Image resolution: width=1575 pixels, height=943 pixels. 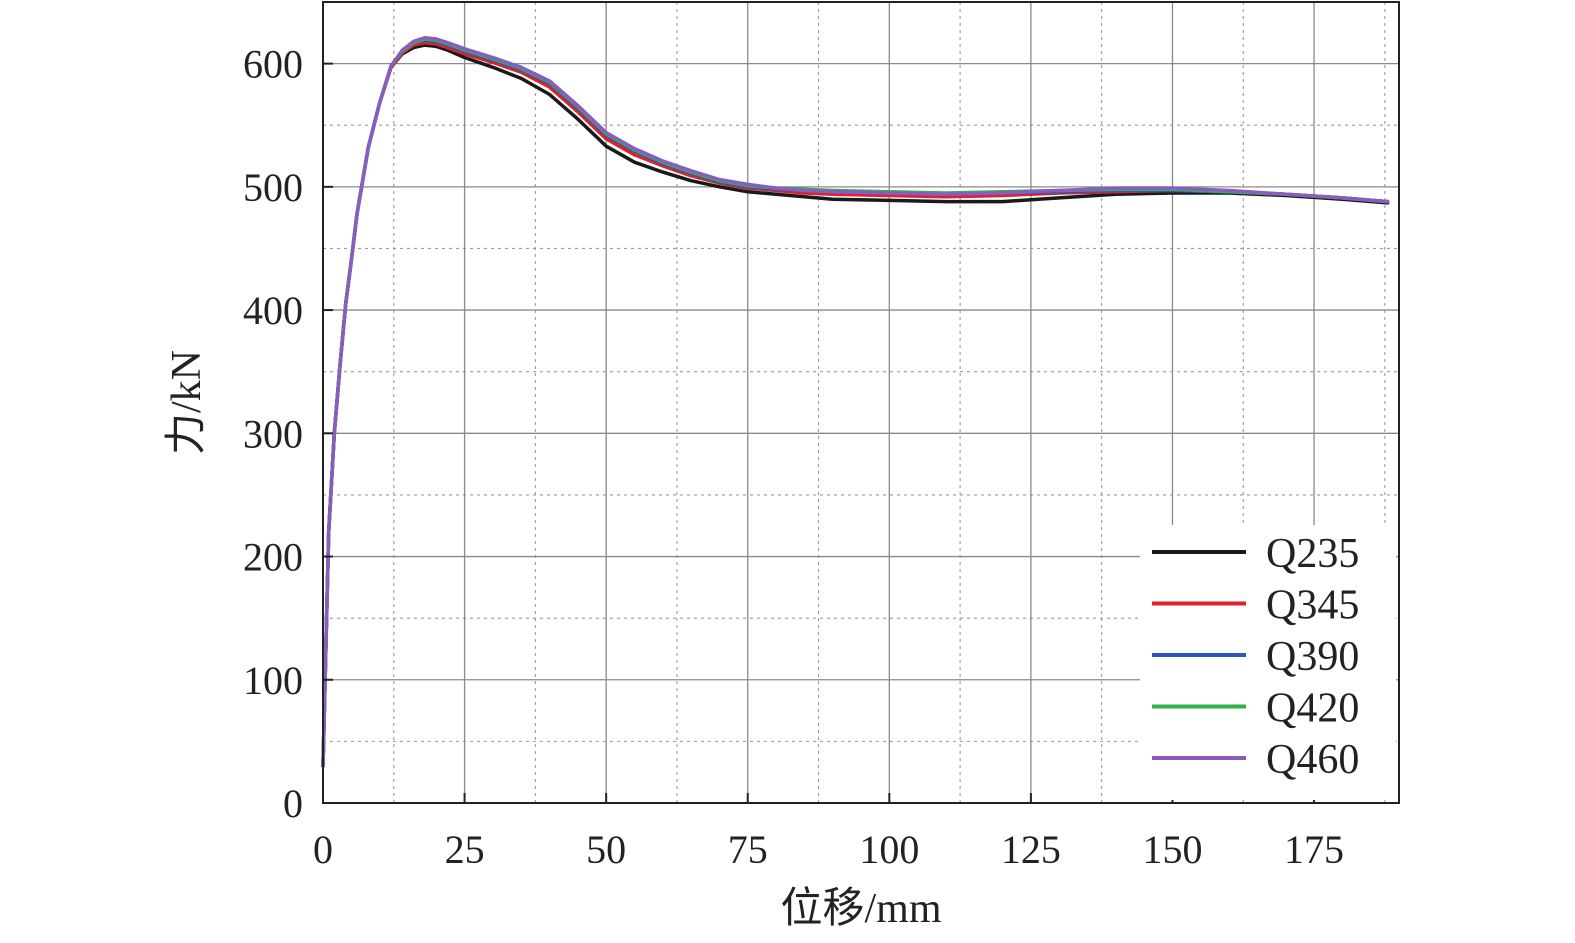 I want to click on x-tick-label: 125, so click(x=1031, y=849).